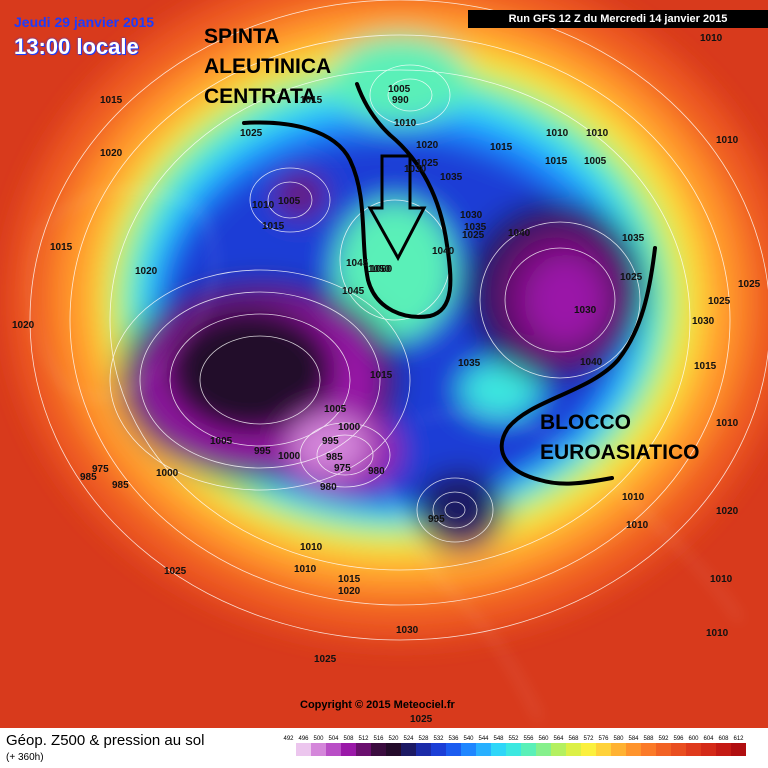  I want to click on legend-item: 556, so click(528, 746).